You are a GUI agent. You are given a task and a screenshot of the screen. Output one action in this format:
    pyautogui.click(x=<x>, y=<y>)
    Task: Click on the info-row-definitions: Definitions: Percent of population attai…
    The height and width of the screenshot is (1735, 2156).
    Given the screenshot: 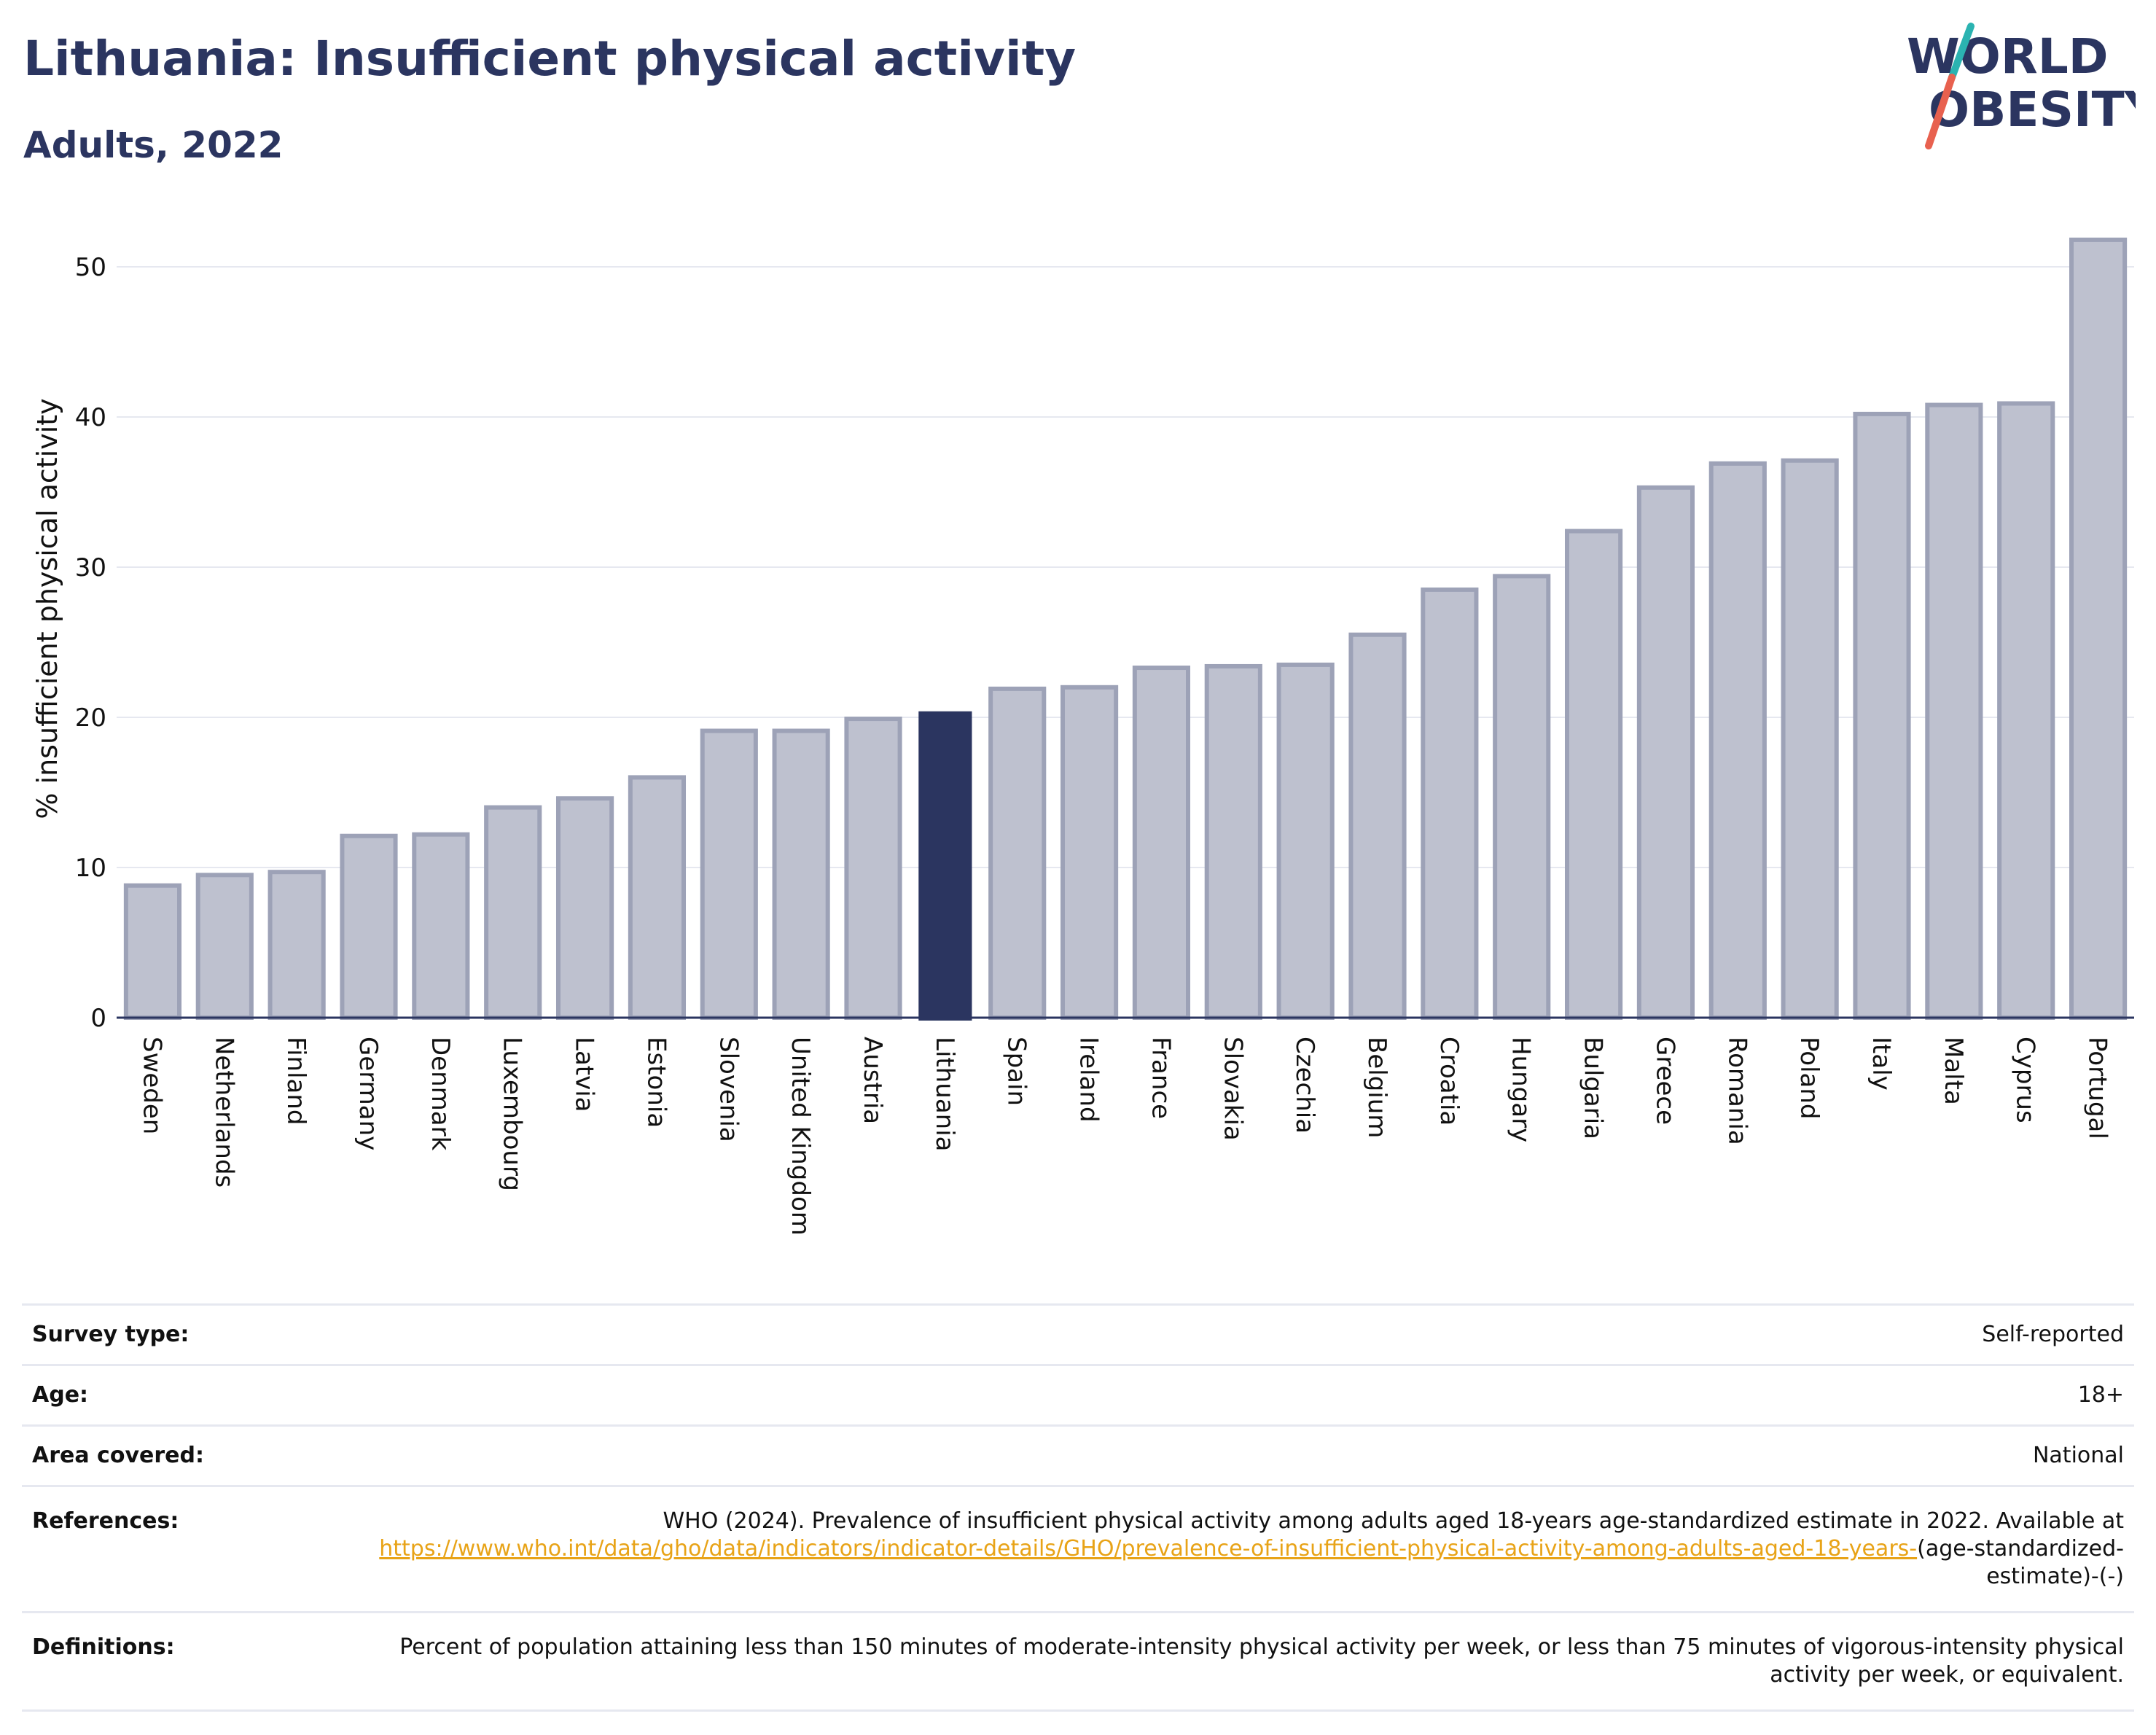 What is the action you would take?
    pyautogui.click(x=1078, y=1661)
    